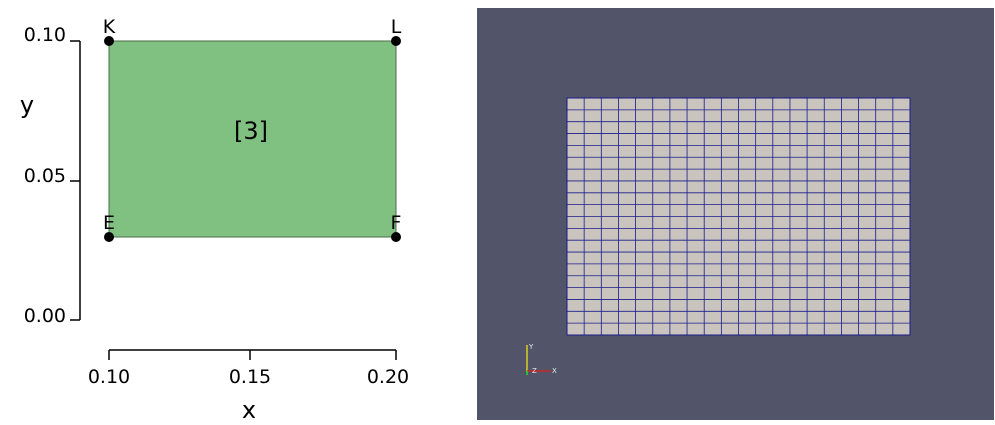 The height and width of the screenshot is (425, 995). I want to click on x-tick-label-0.10: 0.10, so click(109, 377).